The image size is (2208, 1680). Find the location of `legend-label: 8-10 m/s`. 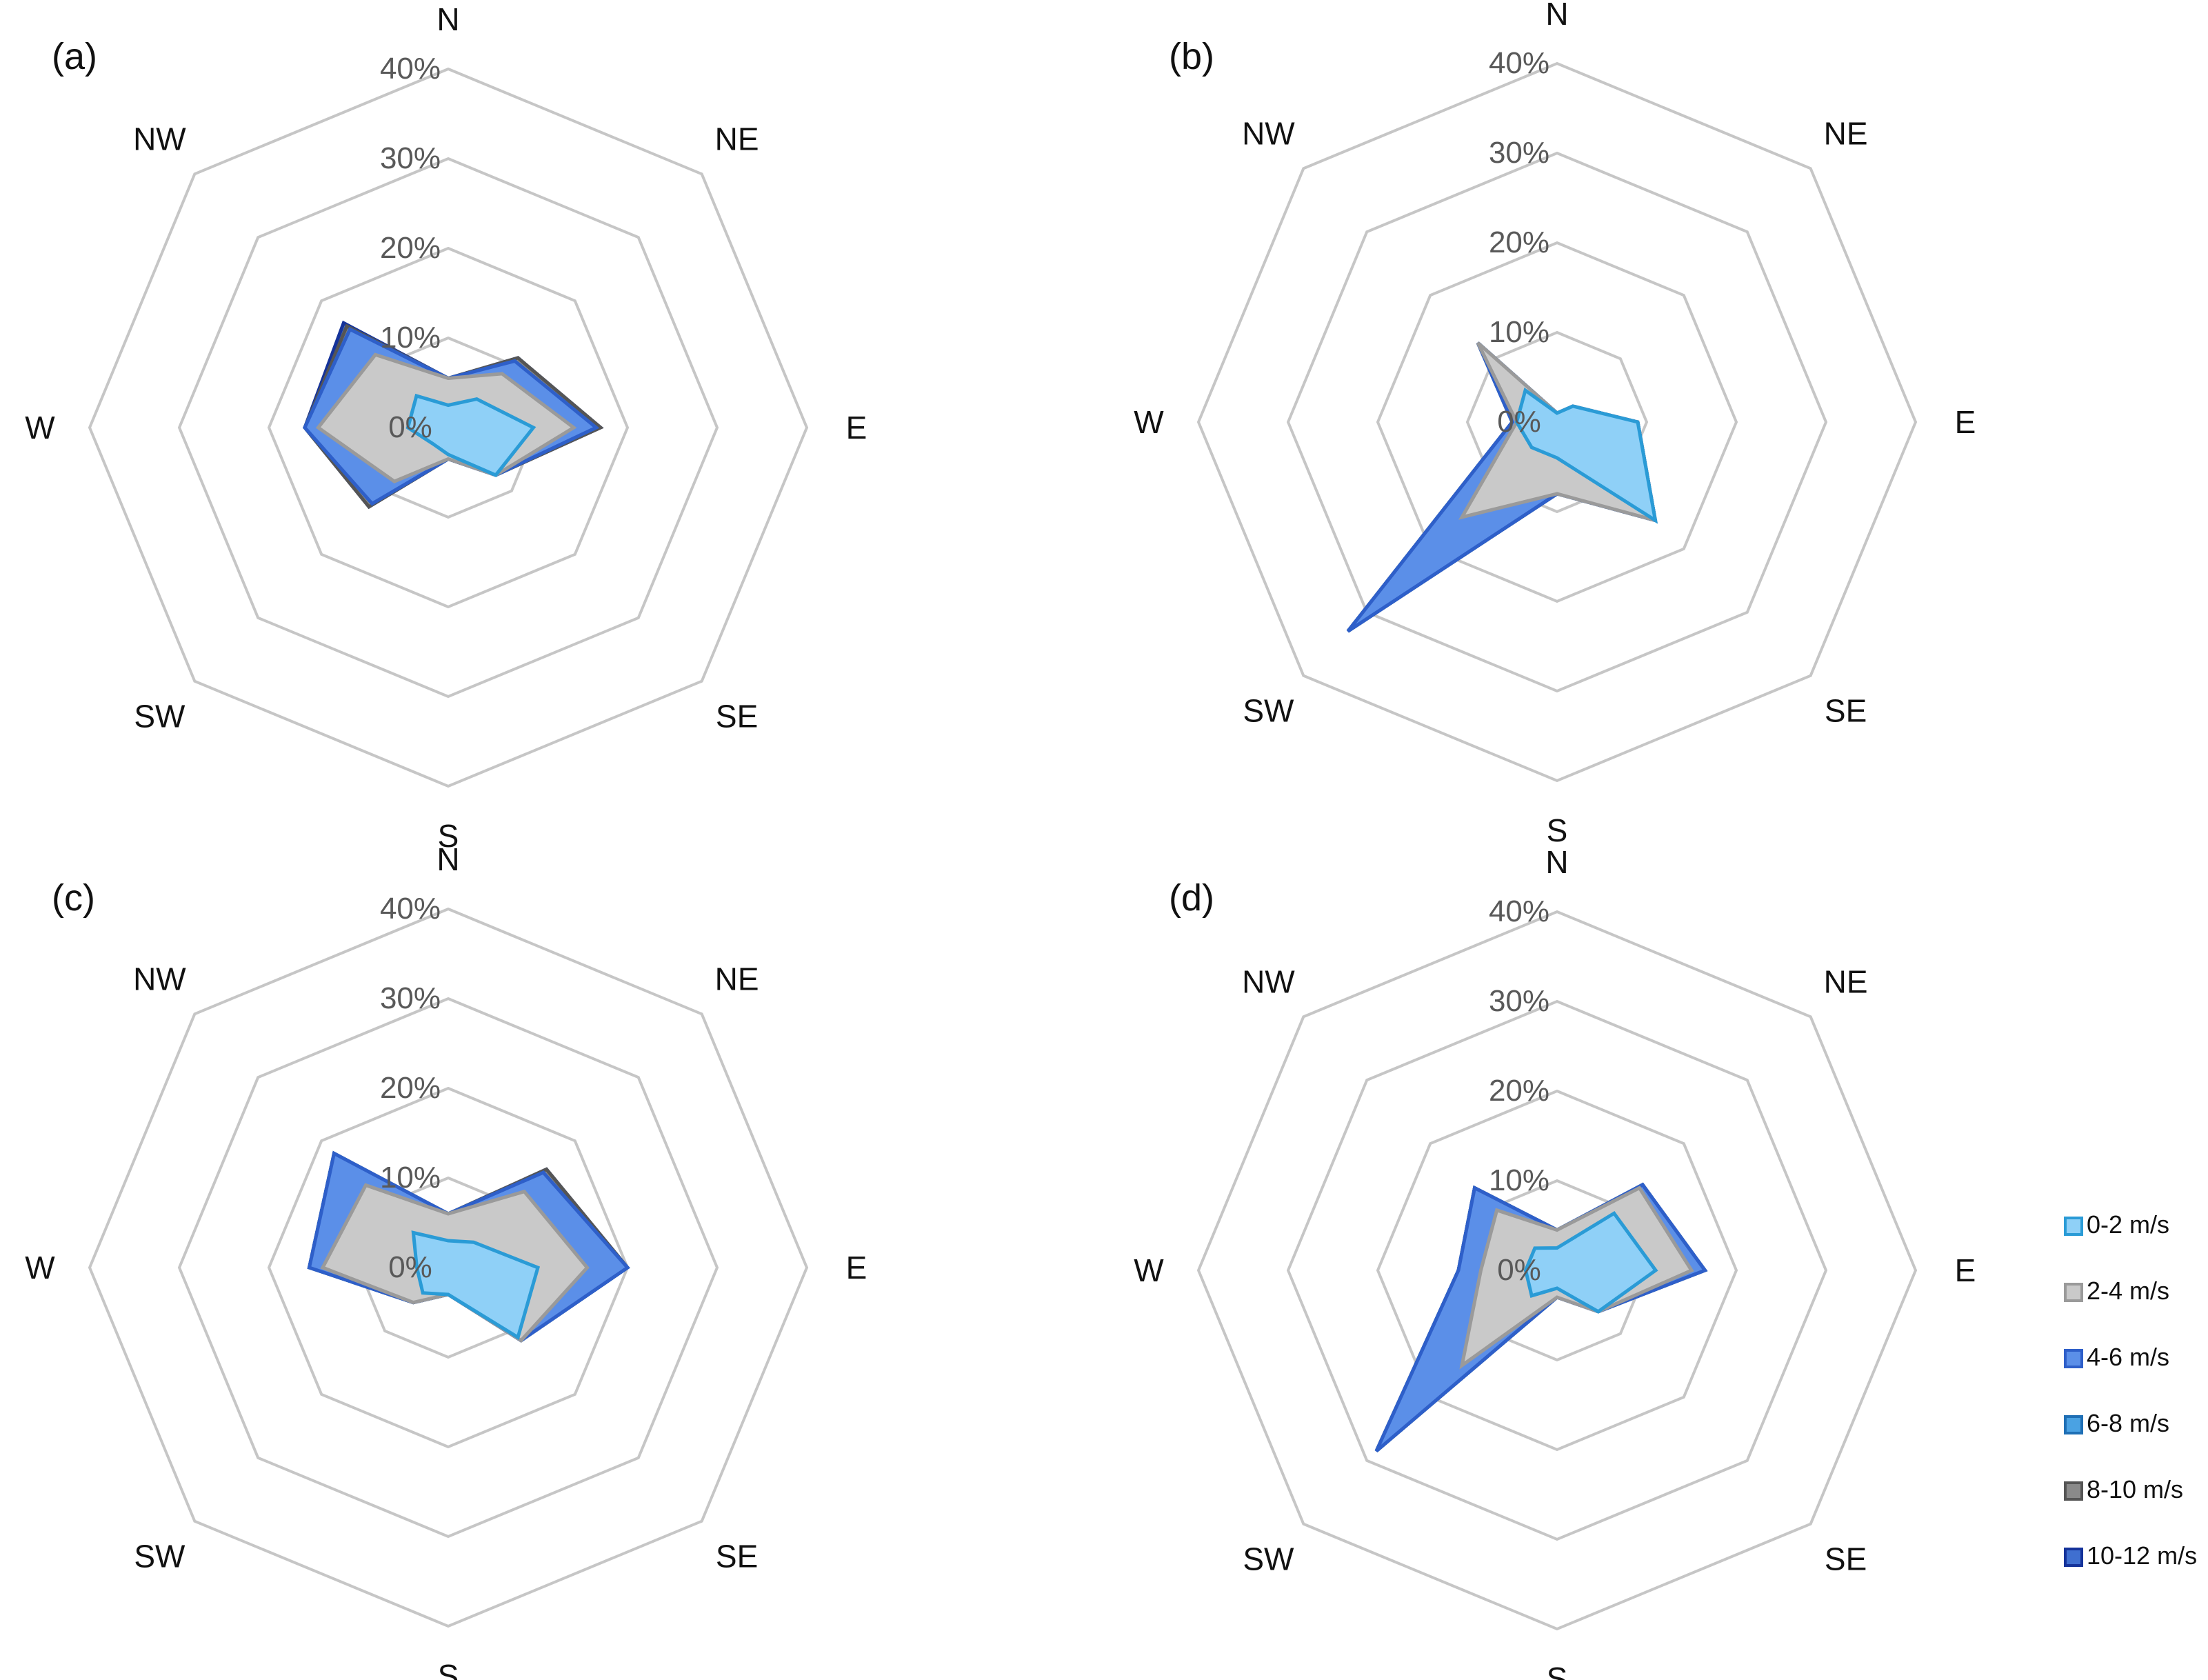

legend-label: 8-10 m/s is located at coordinates (2135, 1489).